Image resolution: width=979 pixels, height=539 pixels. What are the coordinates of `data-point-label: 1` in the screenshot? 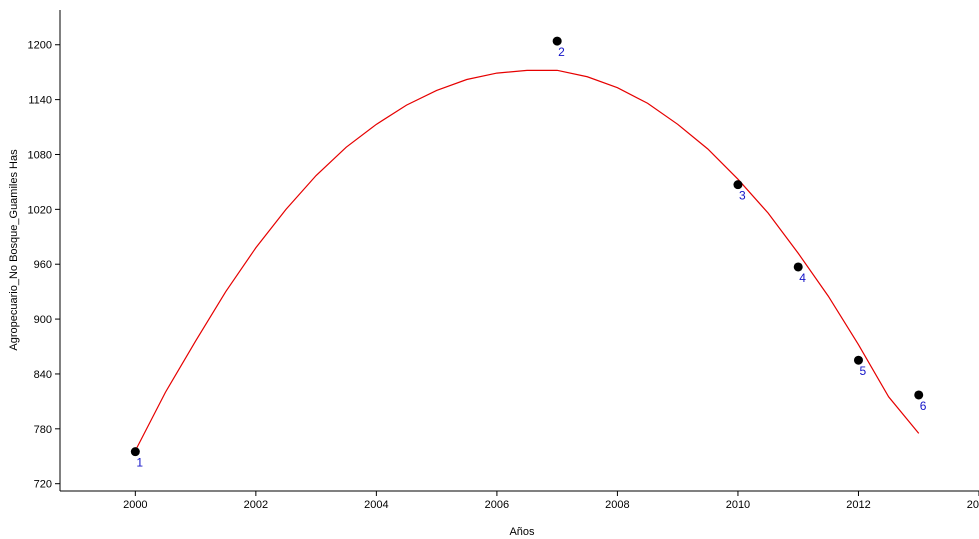 It's located at (139, 463).